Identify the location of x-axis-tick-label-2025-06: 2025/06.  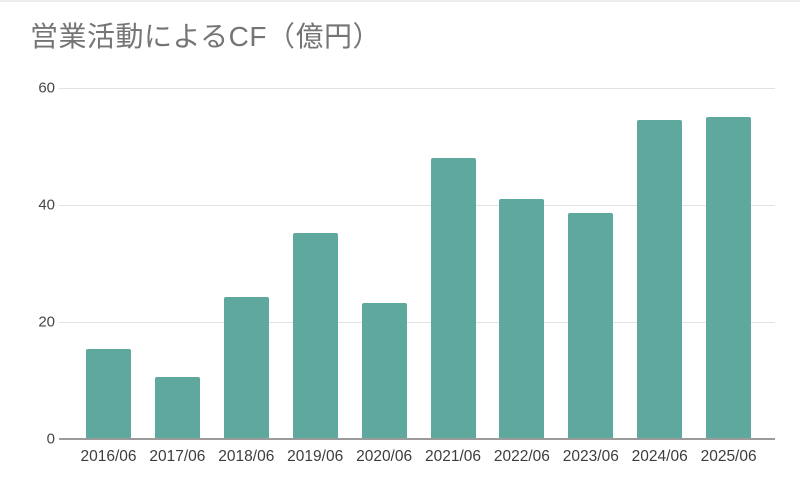
(728, 456).